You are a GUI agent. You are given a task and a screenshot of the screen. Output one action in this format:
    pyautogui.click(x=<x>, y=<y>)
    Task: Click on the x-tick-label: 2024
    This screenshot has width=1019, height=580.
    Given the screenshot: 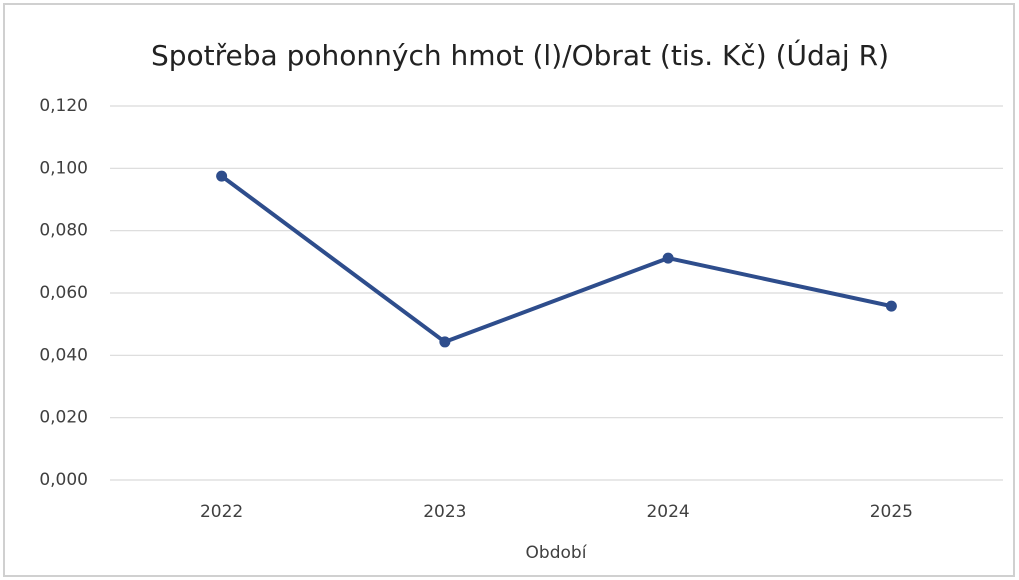 What is the action you would take?
    pyautogui.click(x=667, y=512)
    